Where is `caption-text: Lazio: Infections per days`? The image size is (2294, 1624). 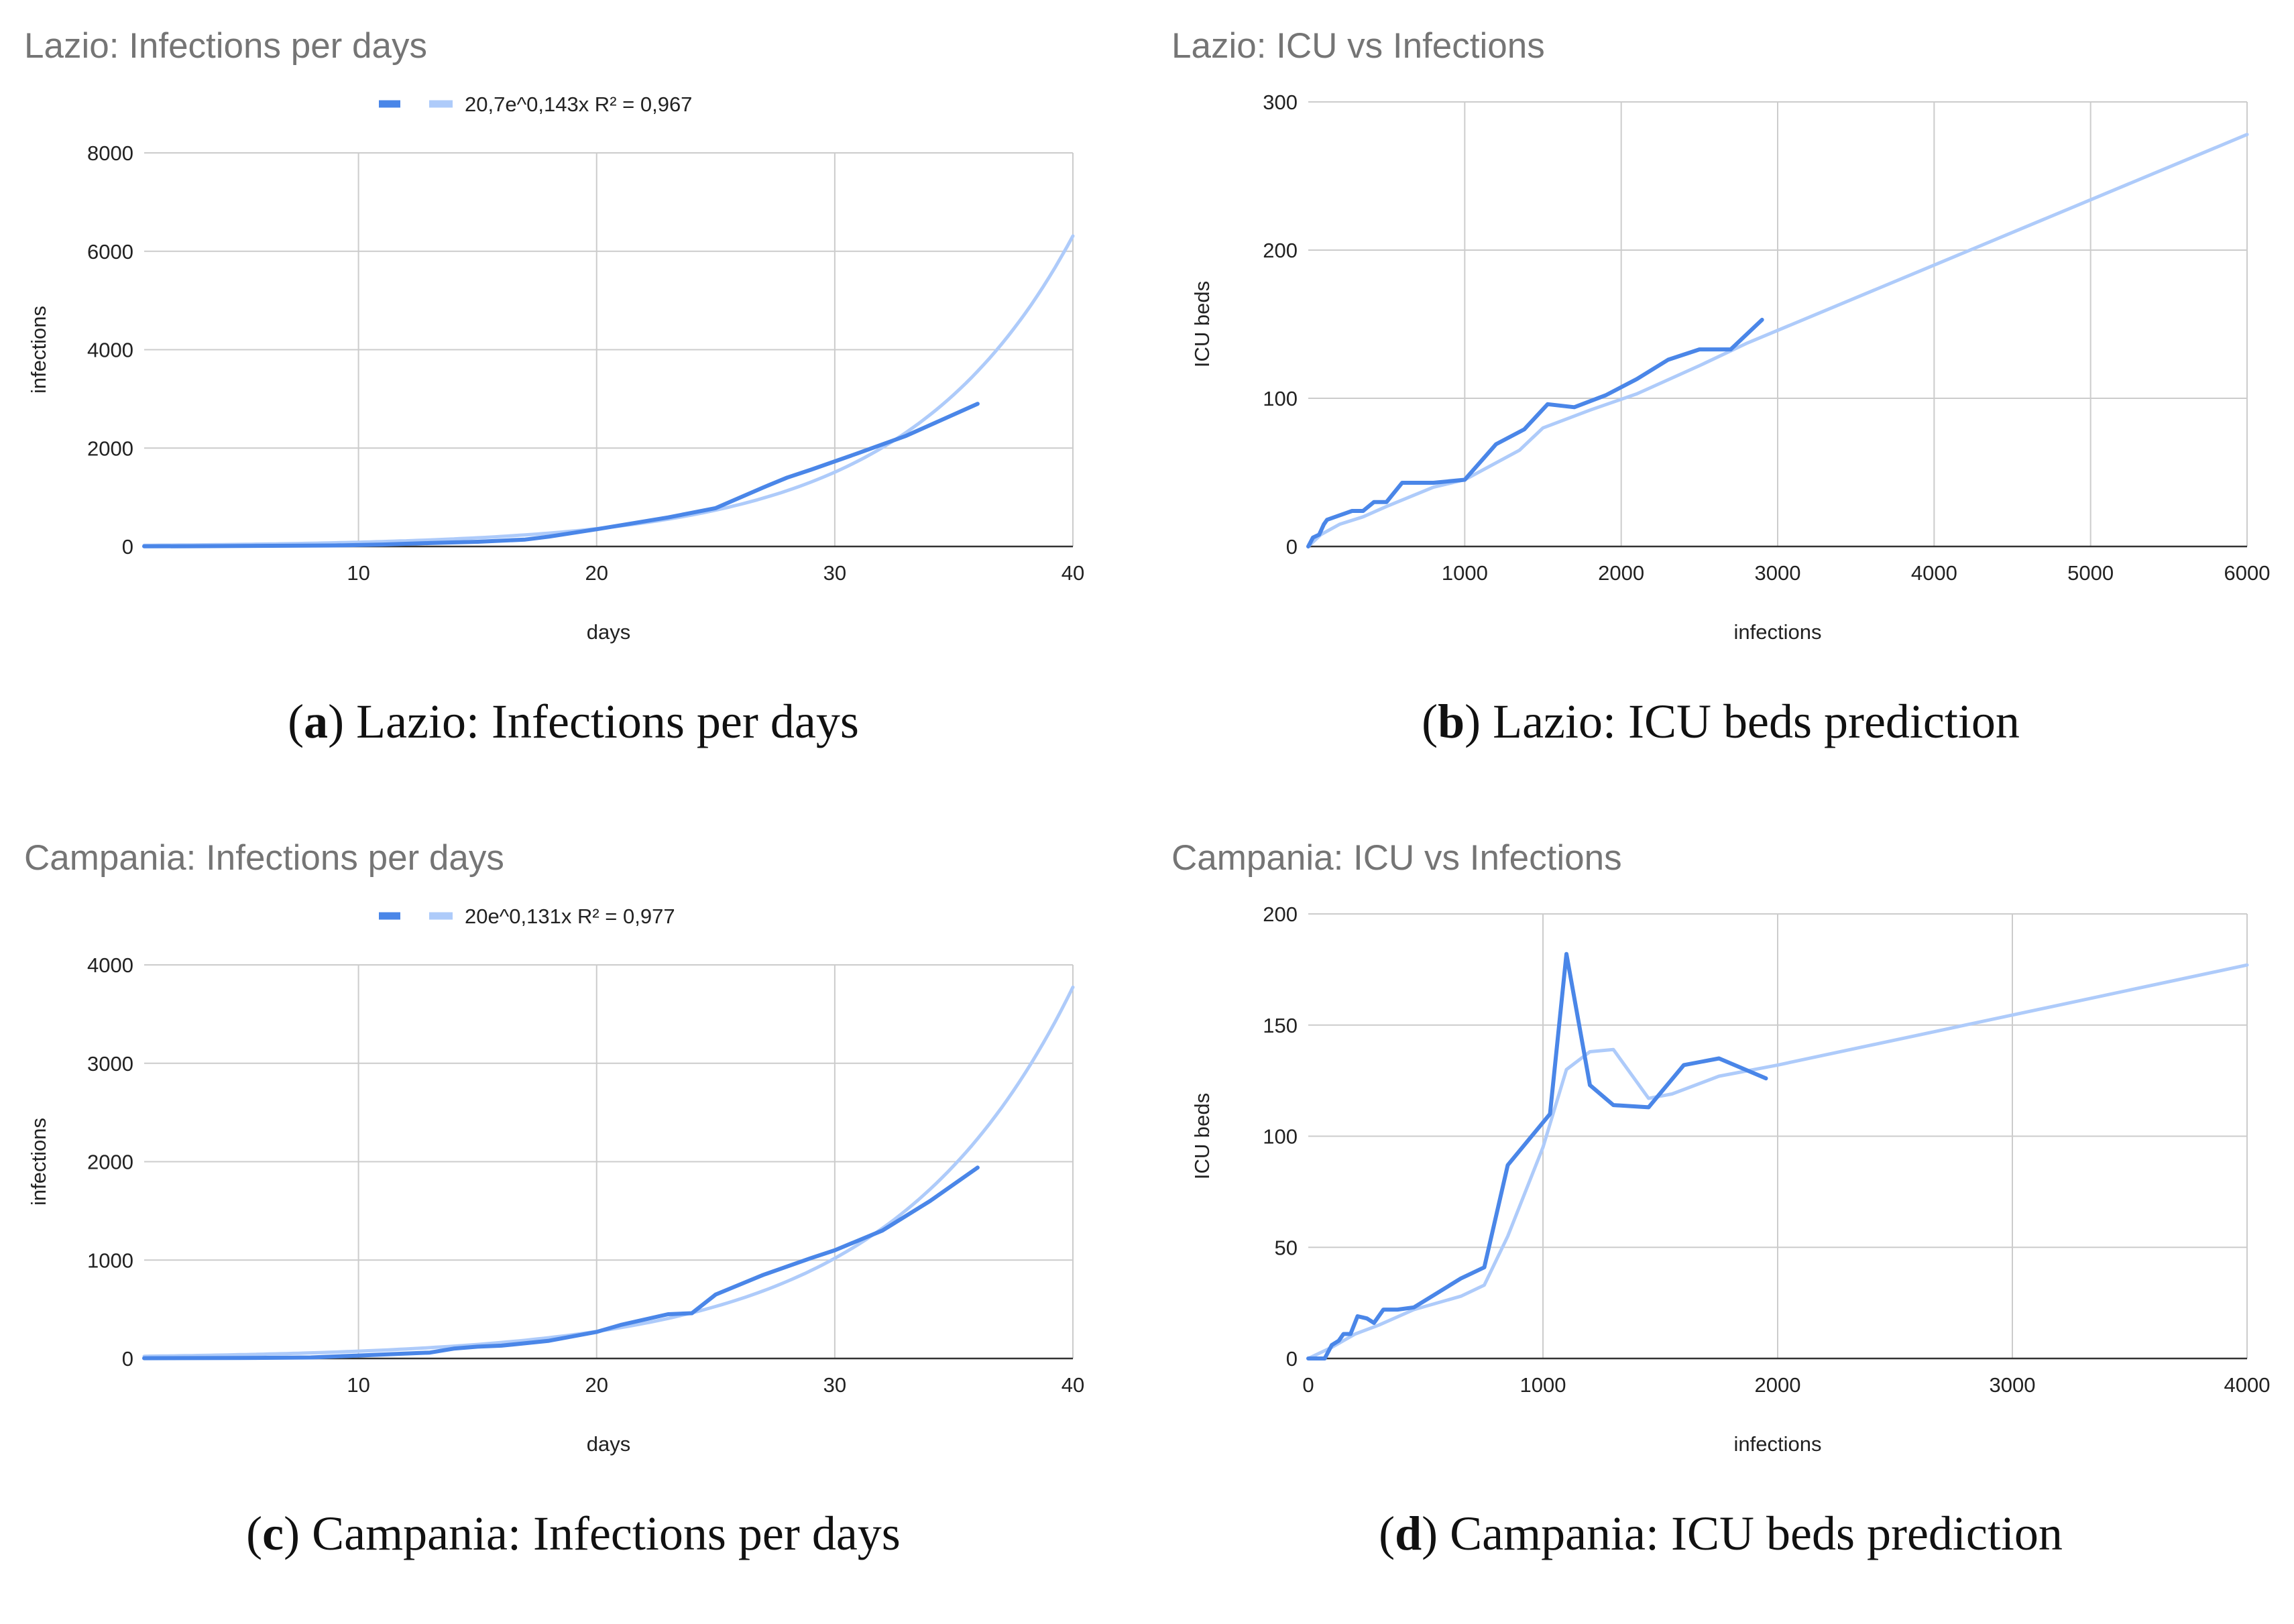 caption-text: Lazio: Infections per days is located at coordinates (601, 721).